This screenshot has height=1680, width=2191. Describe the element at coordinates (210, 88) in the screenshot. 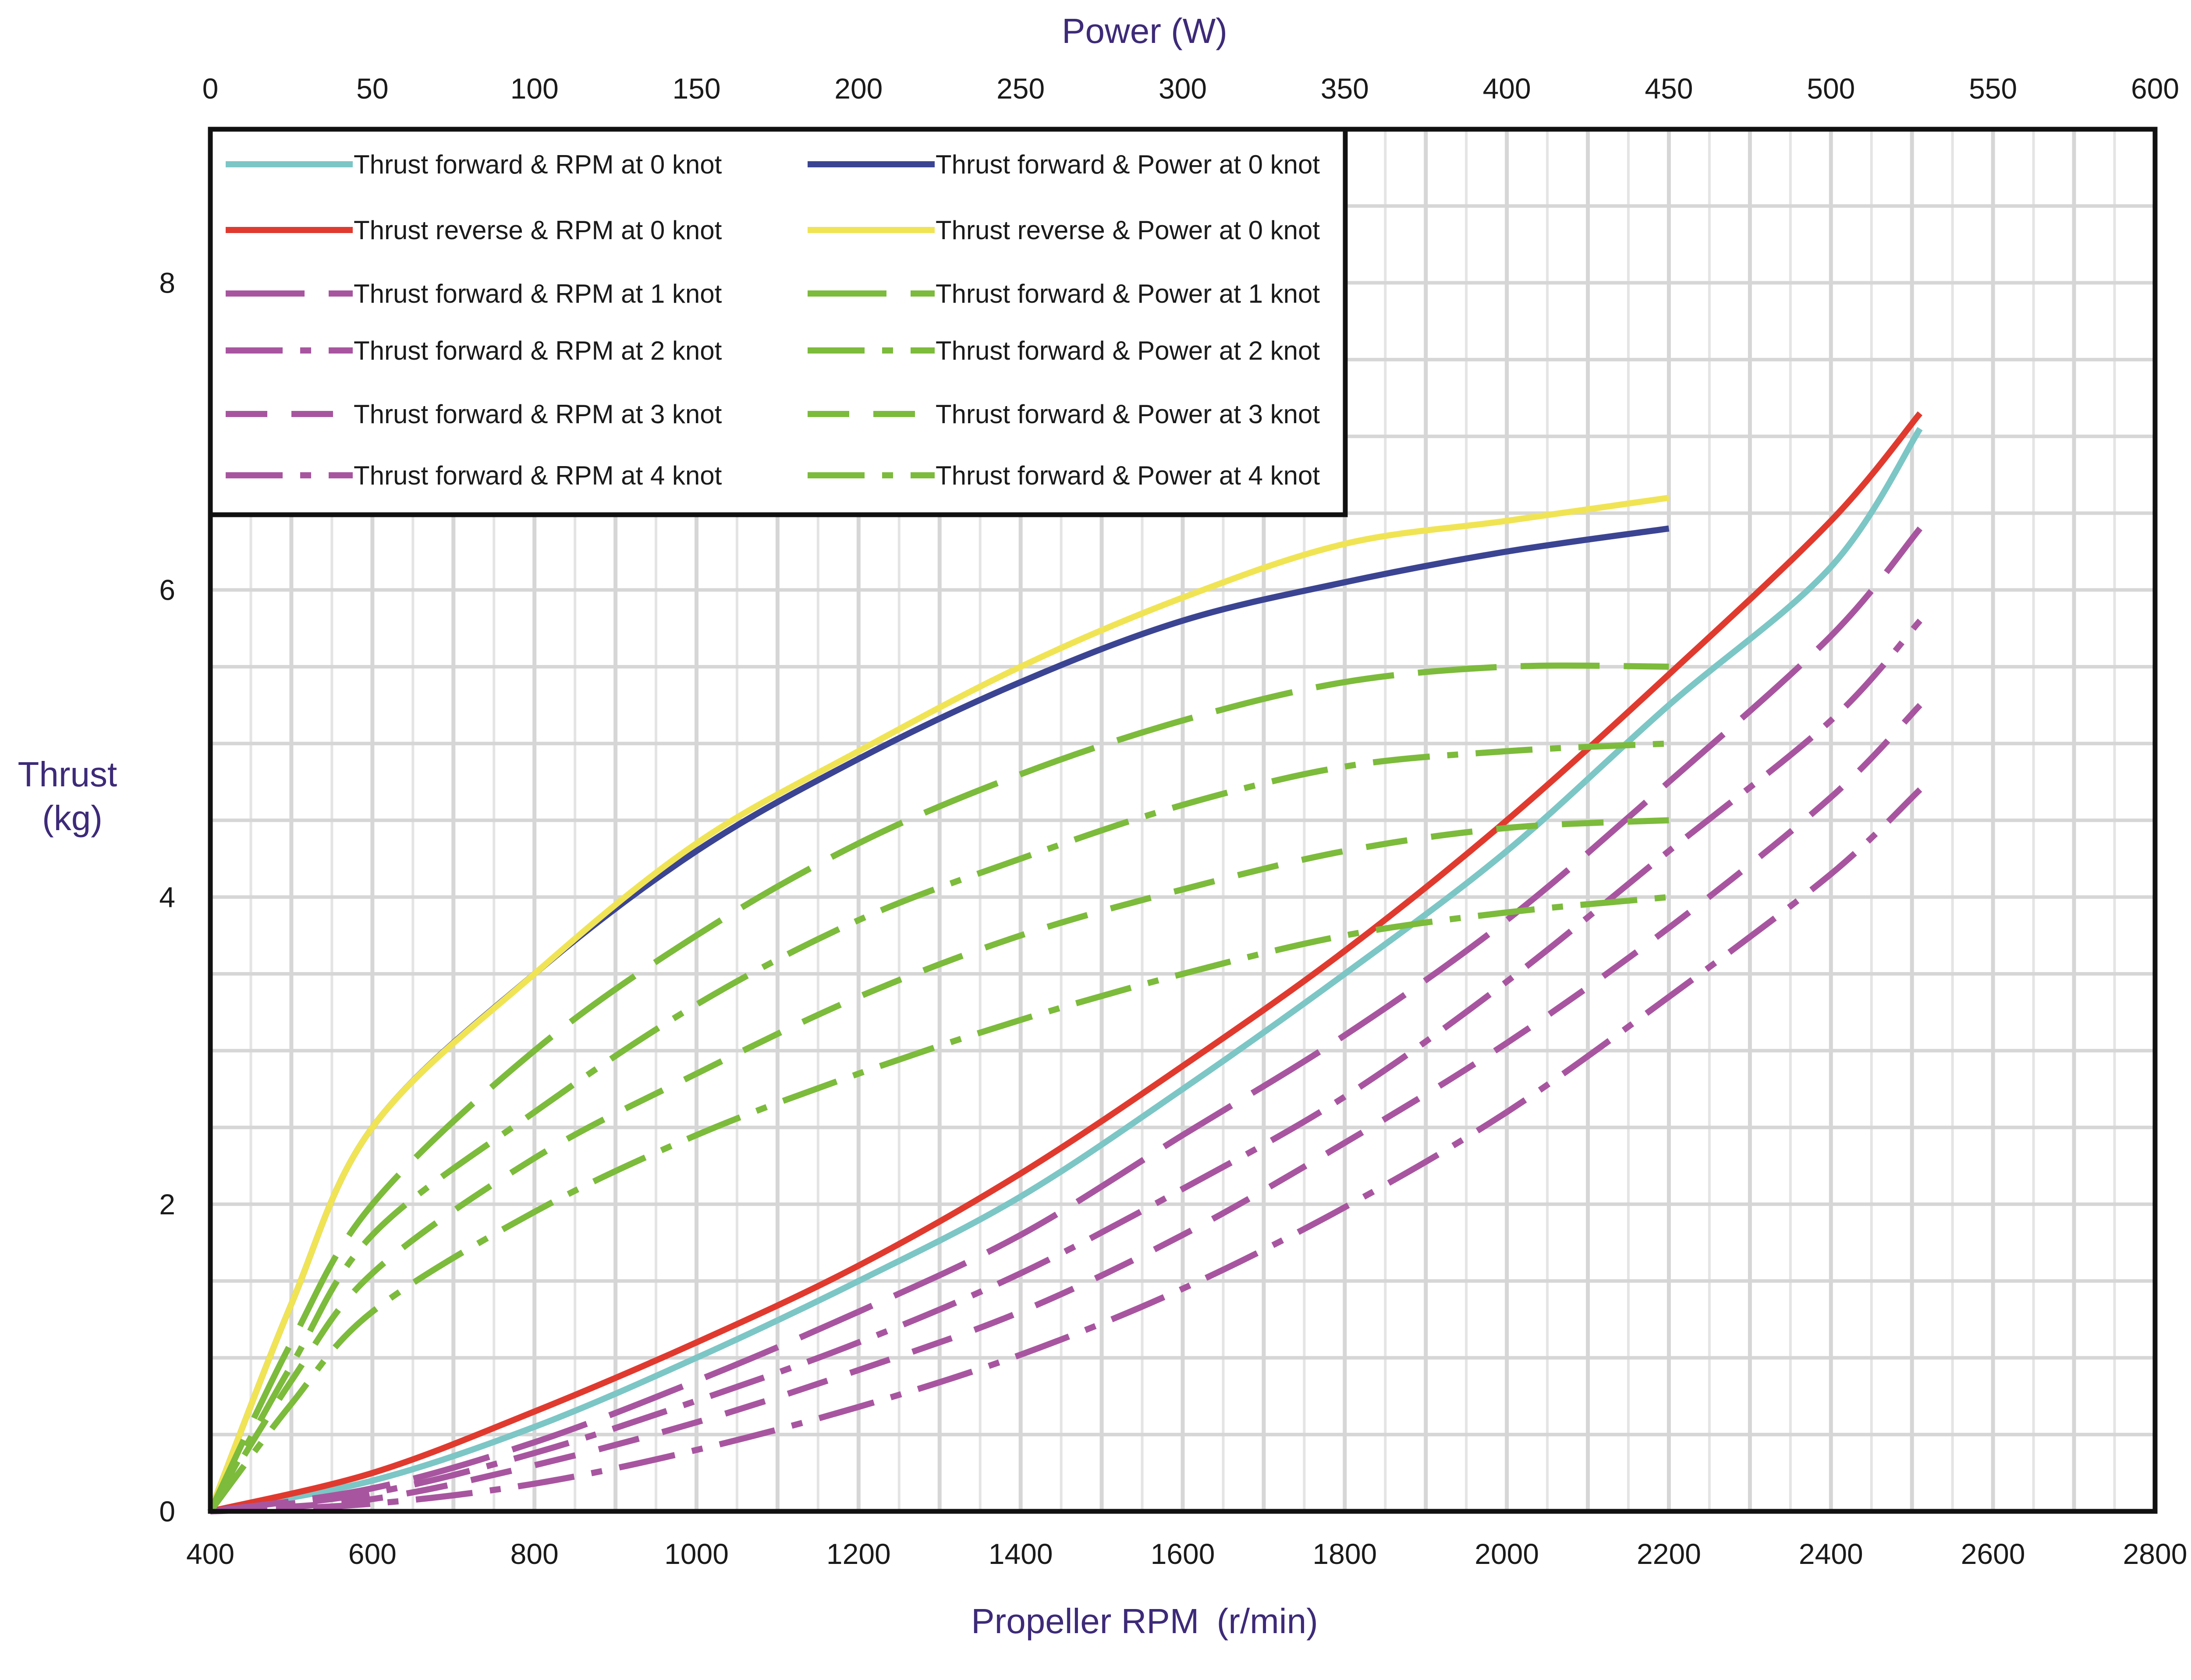

I see `top-tick-label: 0` at that location.